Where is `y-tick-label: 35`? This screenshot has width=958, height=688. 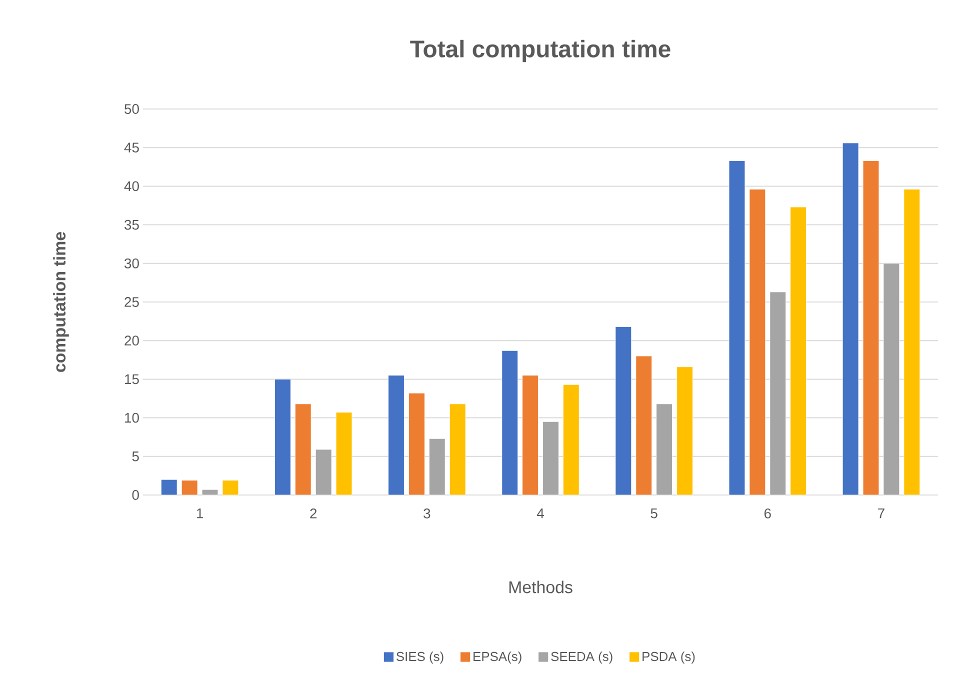
y-tick-label: 35 is located at coordinates (131, 225).